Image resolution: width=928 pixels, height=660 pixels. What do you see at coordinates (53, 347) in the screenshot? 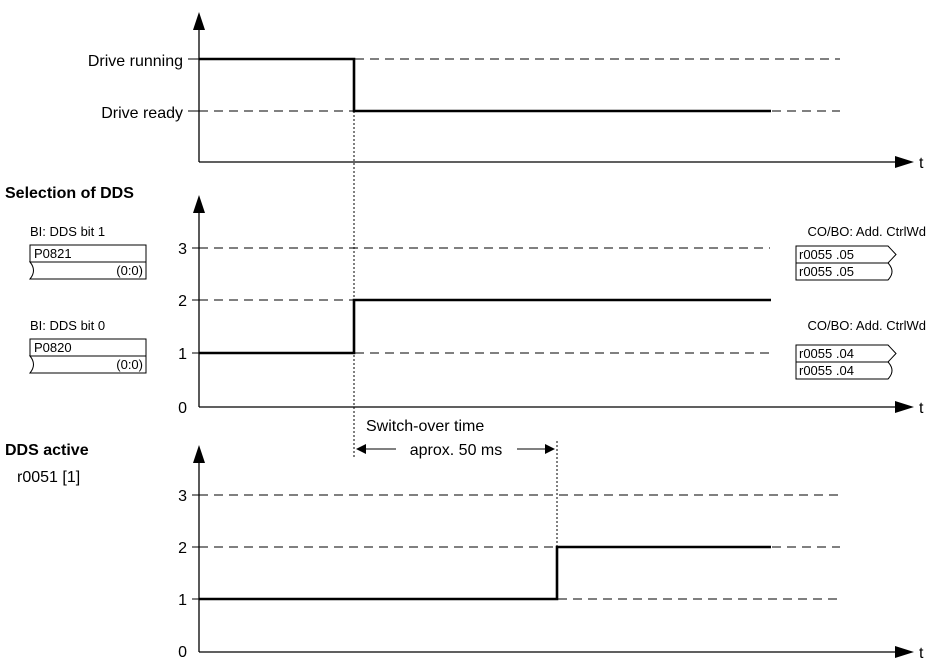
I see `param-p0820: P0820` at bounding box center [53, 347].